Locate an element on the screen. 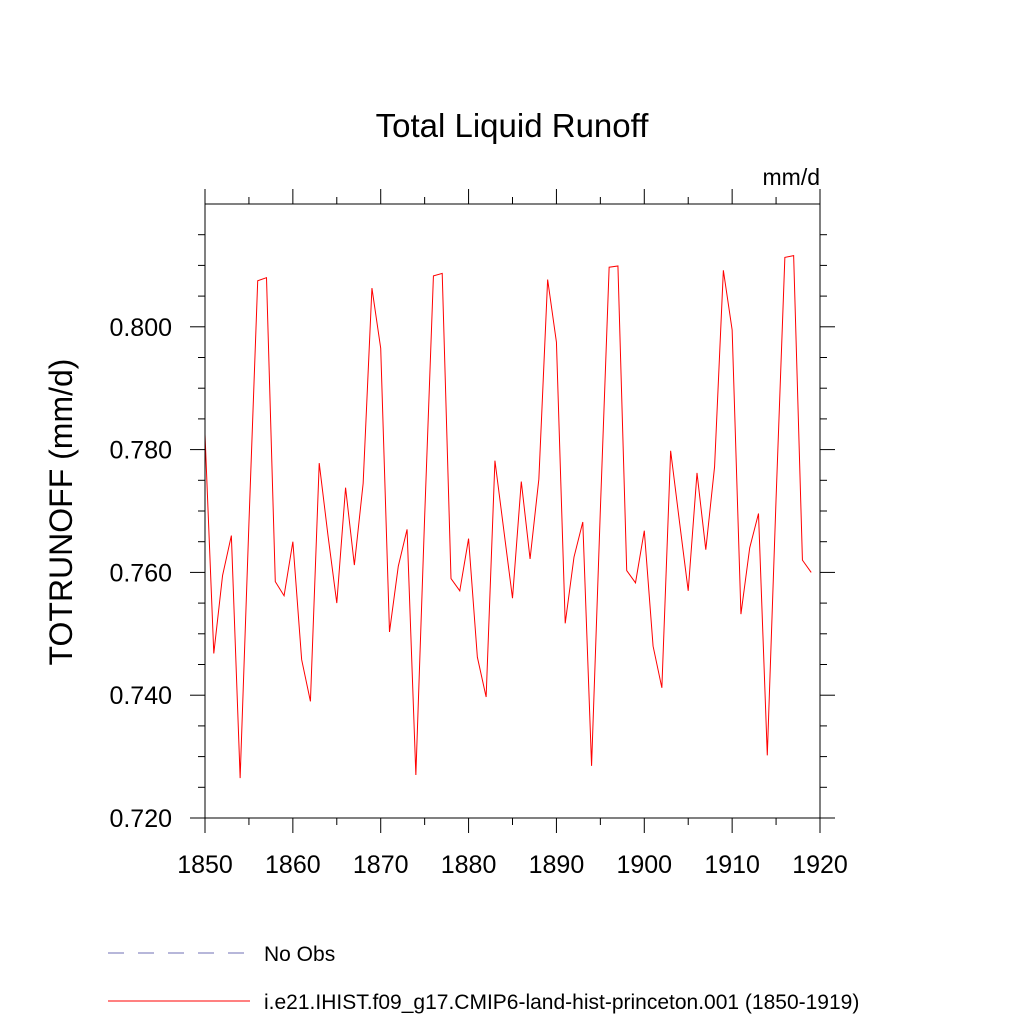 The image size is (1024, 1024). x-tick-labels: 1850 1860 1870 1880 1890 1900 1910 1920 is located at coordinates (512, 865).